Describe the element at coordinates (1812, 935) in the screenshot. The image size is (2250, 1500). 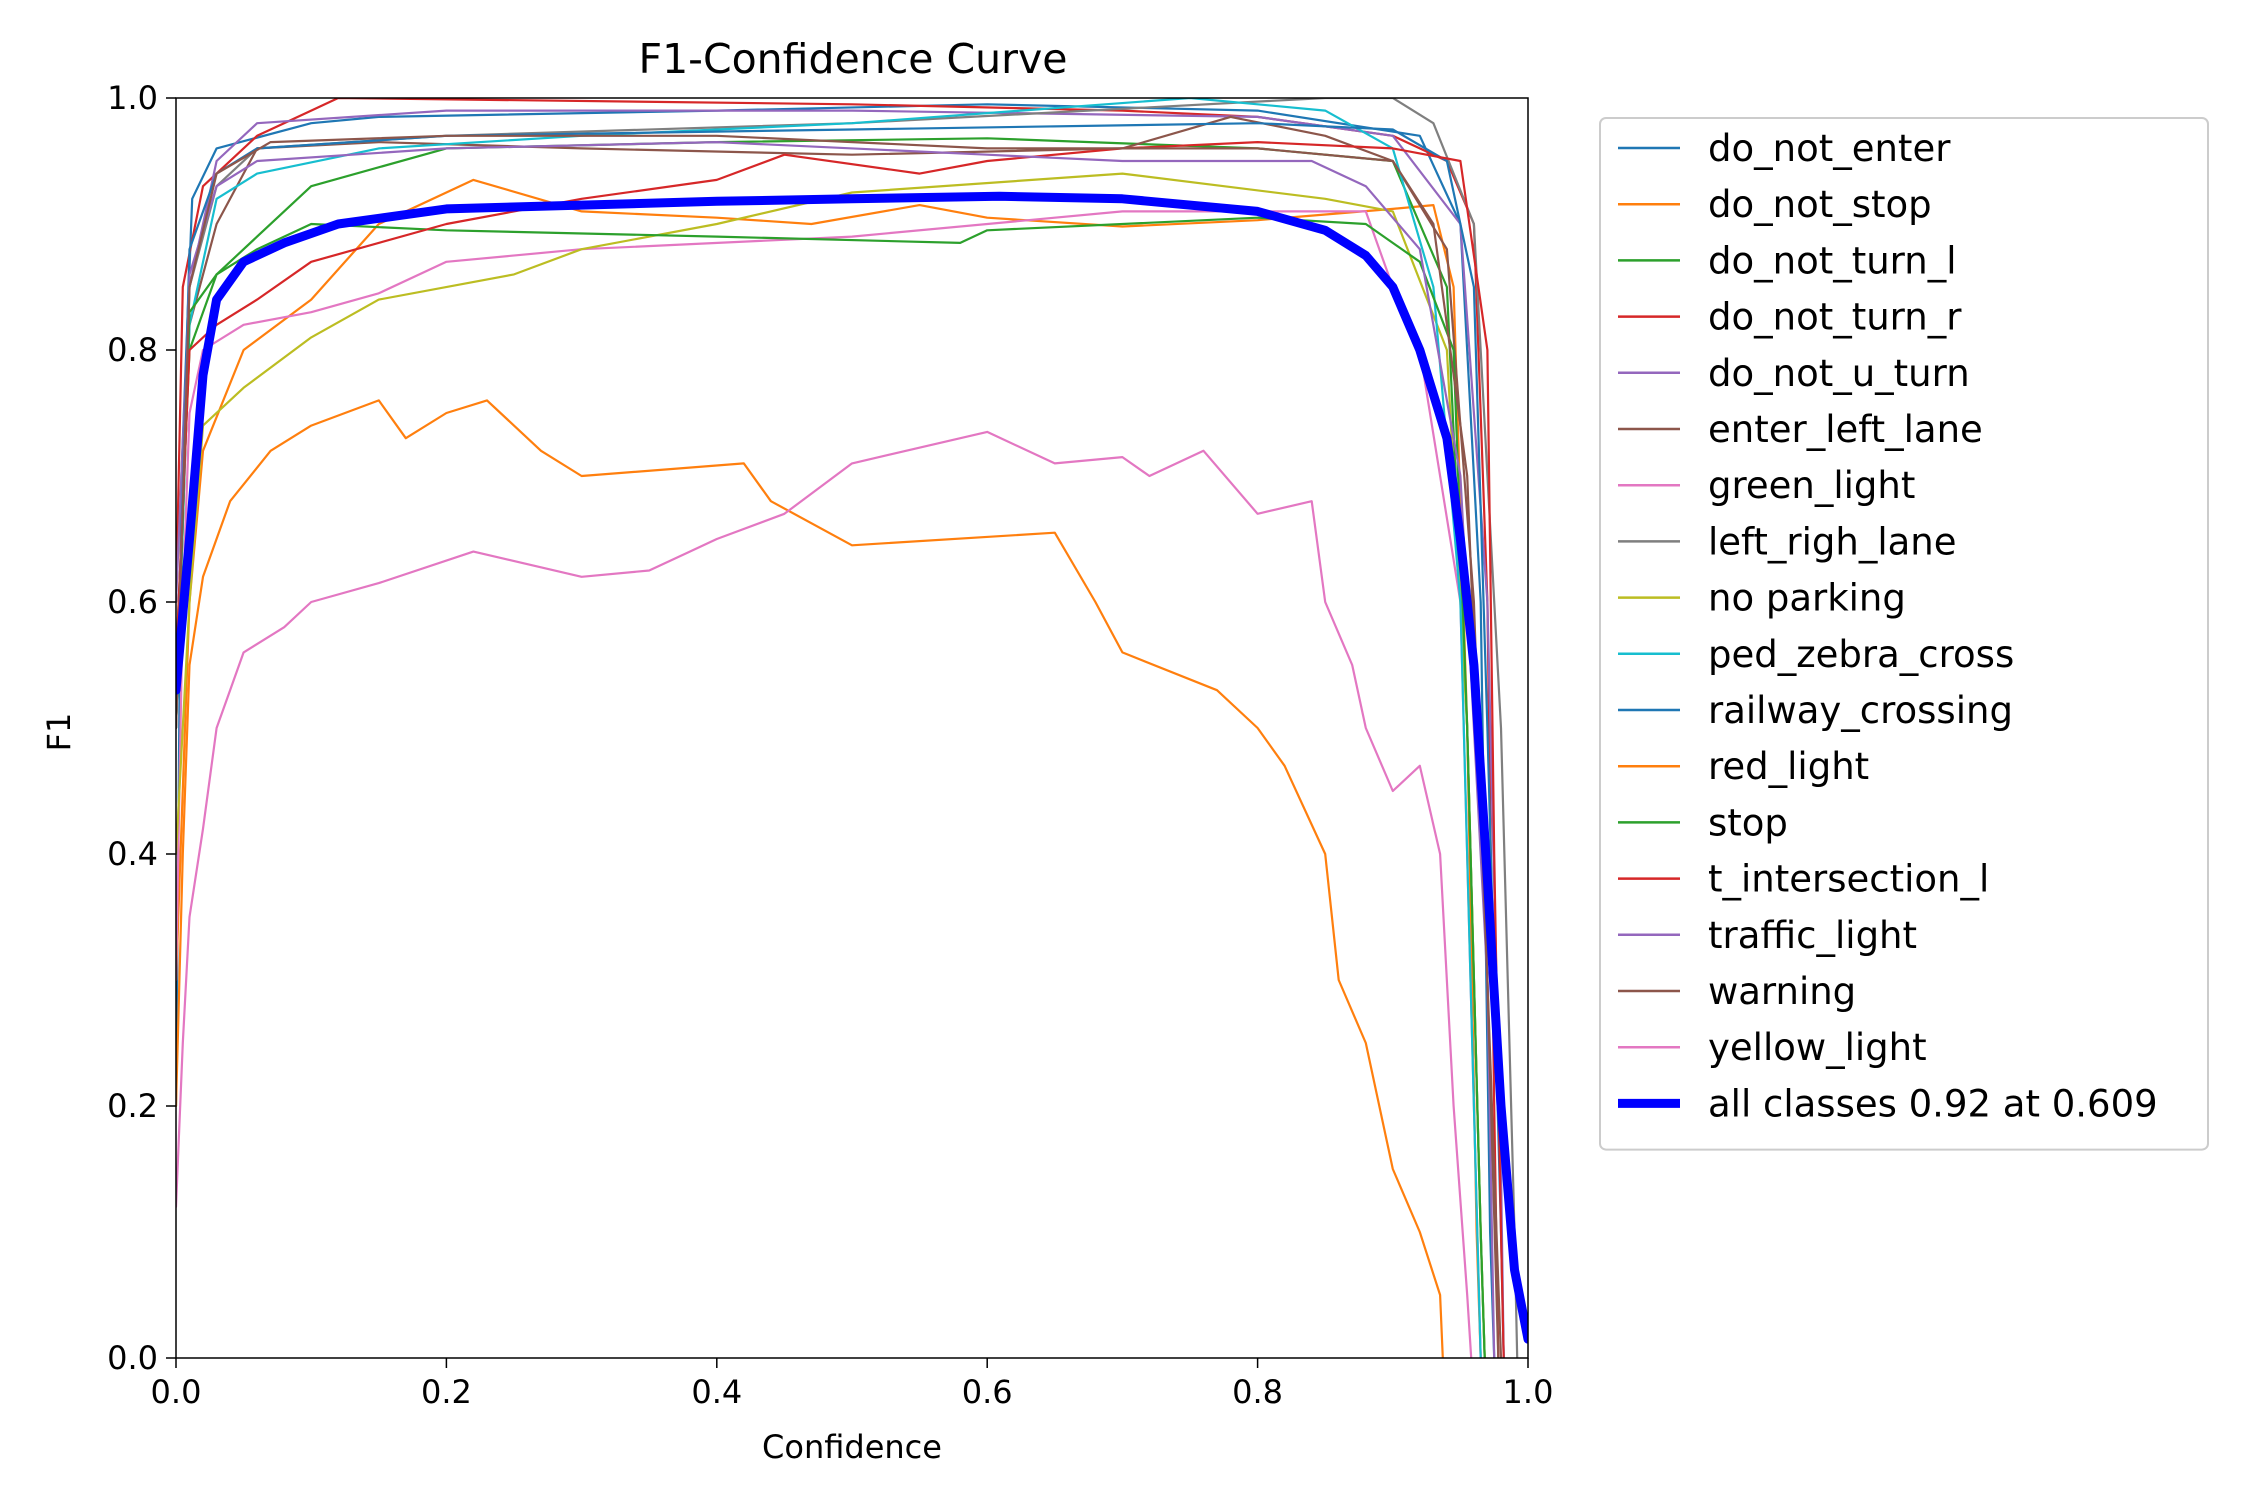
I see `legend-label-14: traffic_light` at that location.